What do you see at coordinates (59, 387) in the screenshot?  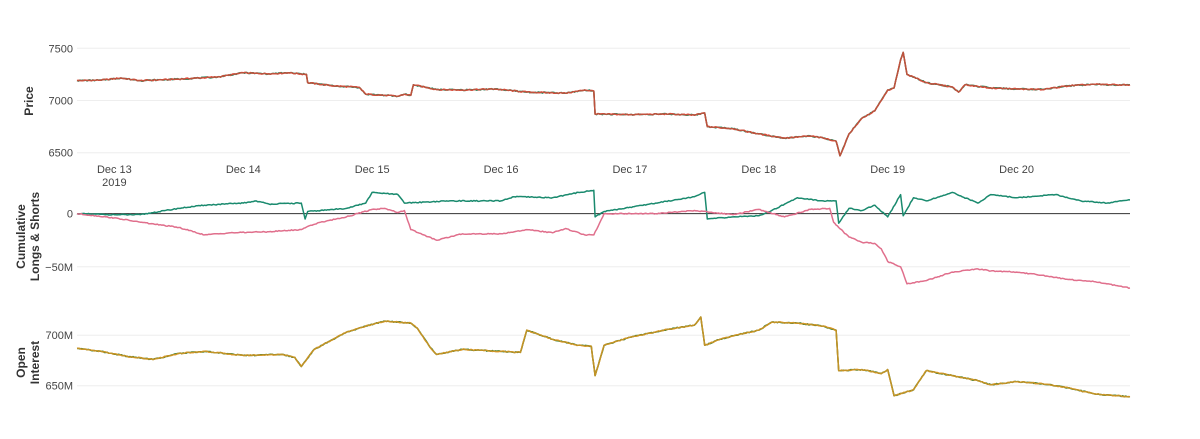 I see `y-tick-label-2-1: 650M` at bounding box center [59, 387].